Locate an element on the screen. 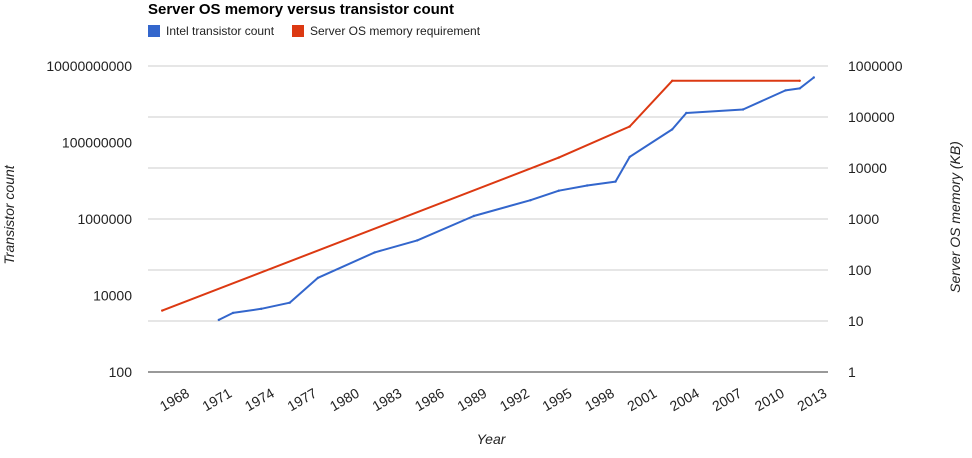  right-tick-label: 1 is located at coordinates (852, 372).